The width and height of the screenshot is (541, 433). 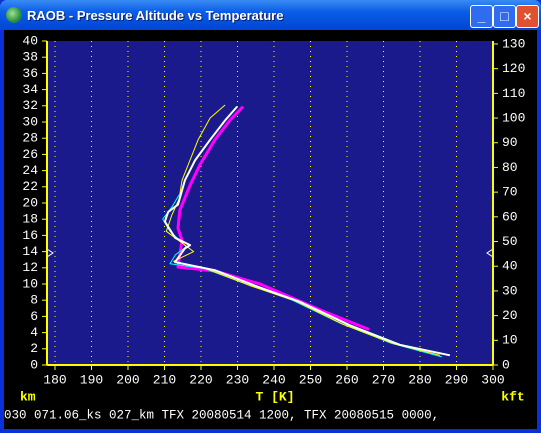 What do you see at coordinates (510, 142) in the screenshot?
I see `y2-tick-label: 90` at bounding box center [510, 142].